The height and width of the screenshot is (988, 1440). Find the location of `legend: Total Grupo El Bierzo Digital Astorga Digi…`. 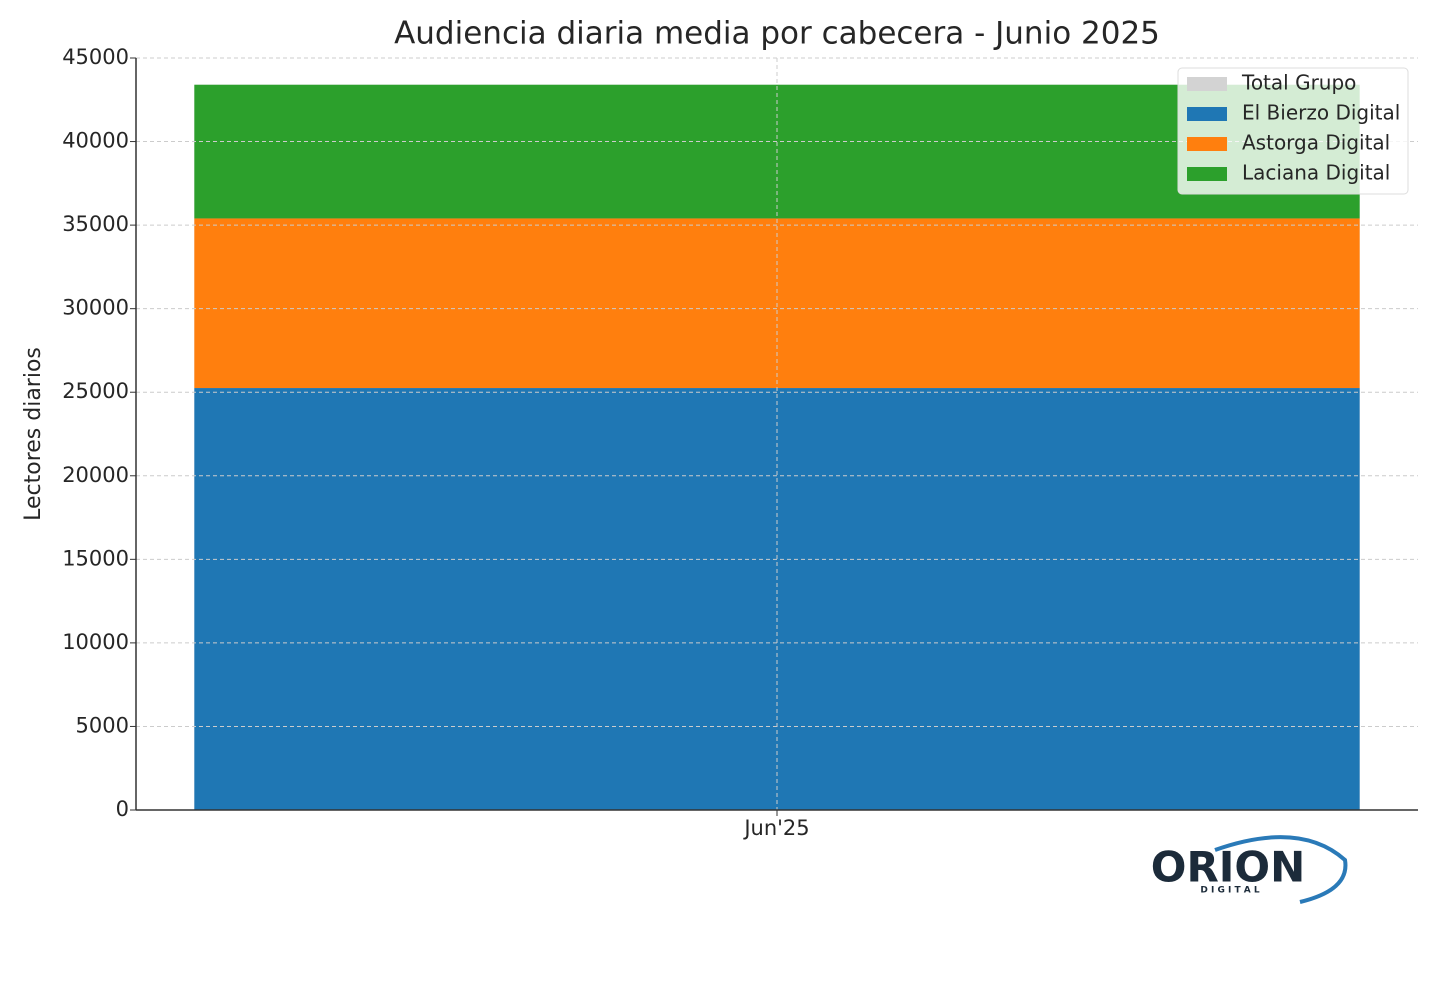

legend: Total Grupo El Bierzo Digital Astorga Digi… is located at coordinates (1293, 131).